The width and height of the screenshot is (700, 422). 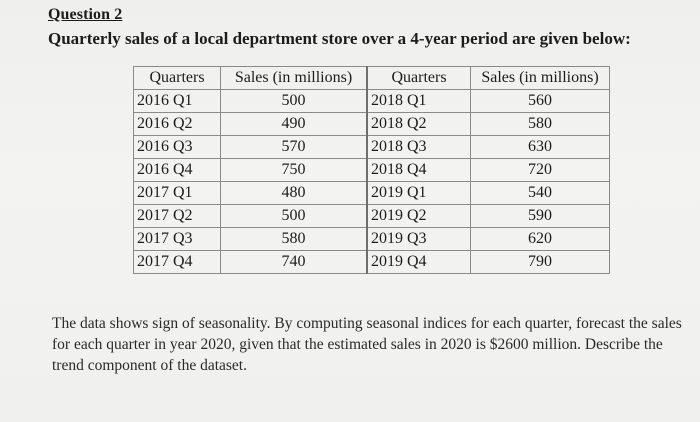 What do you see at coordinates (418, 124) in the screenshot?
I see `quarter-cell: 2018 Q2` at bounding box center [418, 124].